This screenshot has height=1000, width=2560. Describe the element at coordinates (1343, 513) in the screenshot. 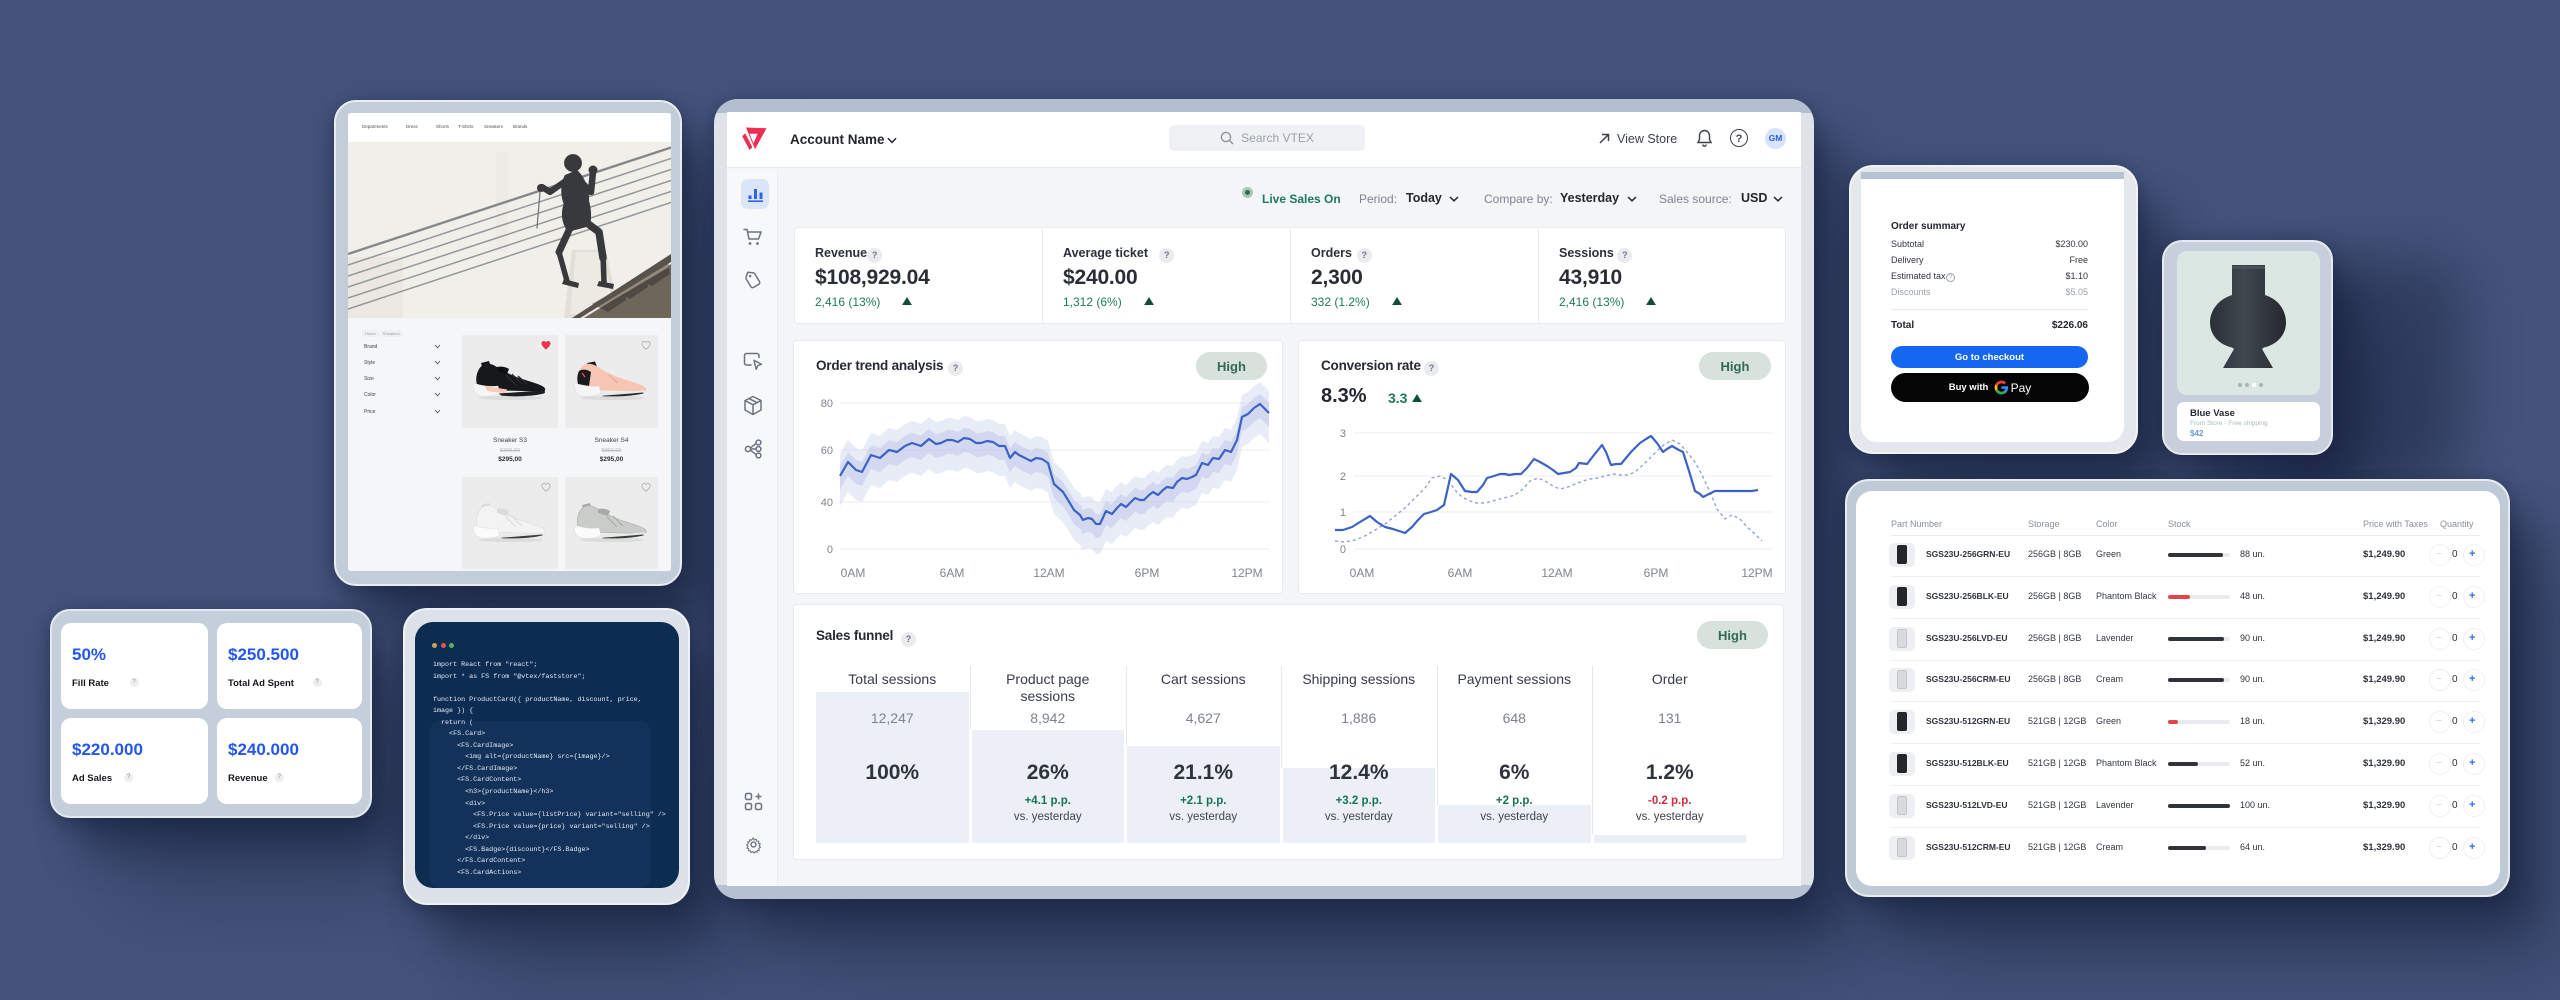

I see `svg-text: 1` at that location.